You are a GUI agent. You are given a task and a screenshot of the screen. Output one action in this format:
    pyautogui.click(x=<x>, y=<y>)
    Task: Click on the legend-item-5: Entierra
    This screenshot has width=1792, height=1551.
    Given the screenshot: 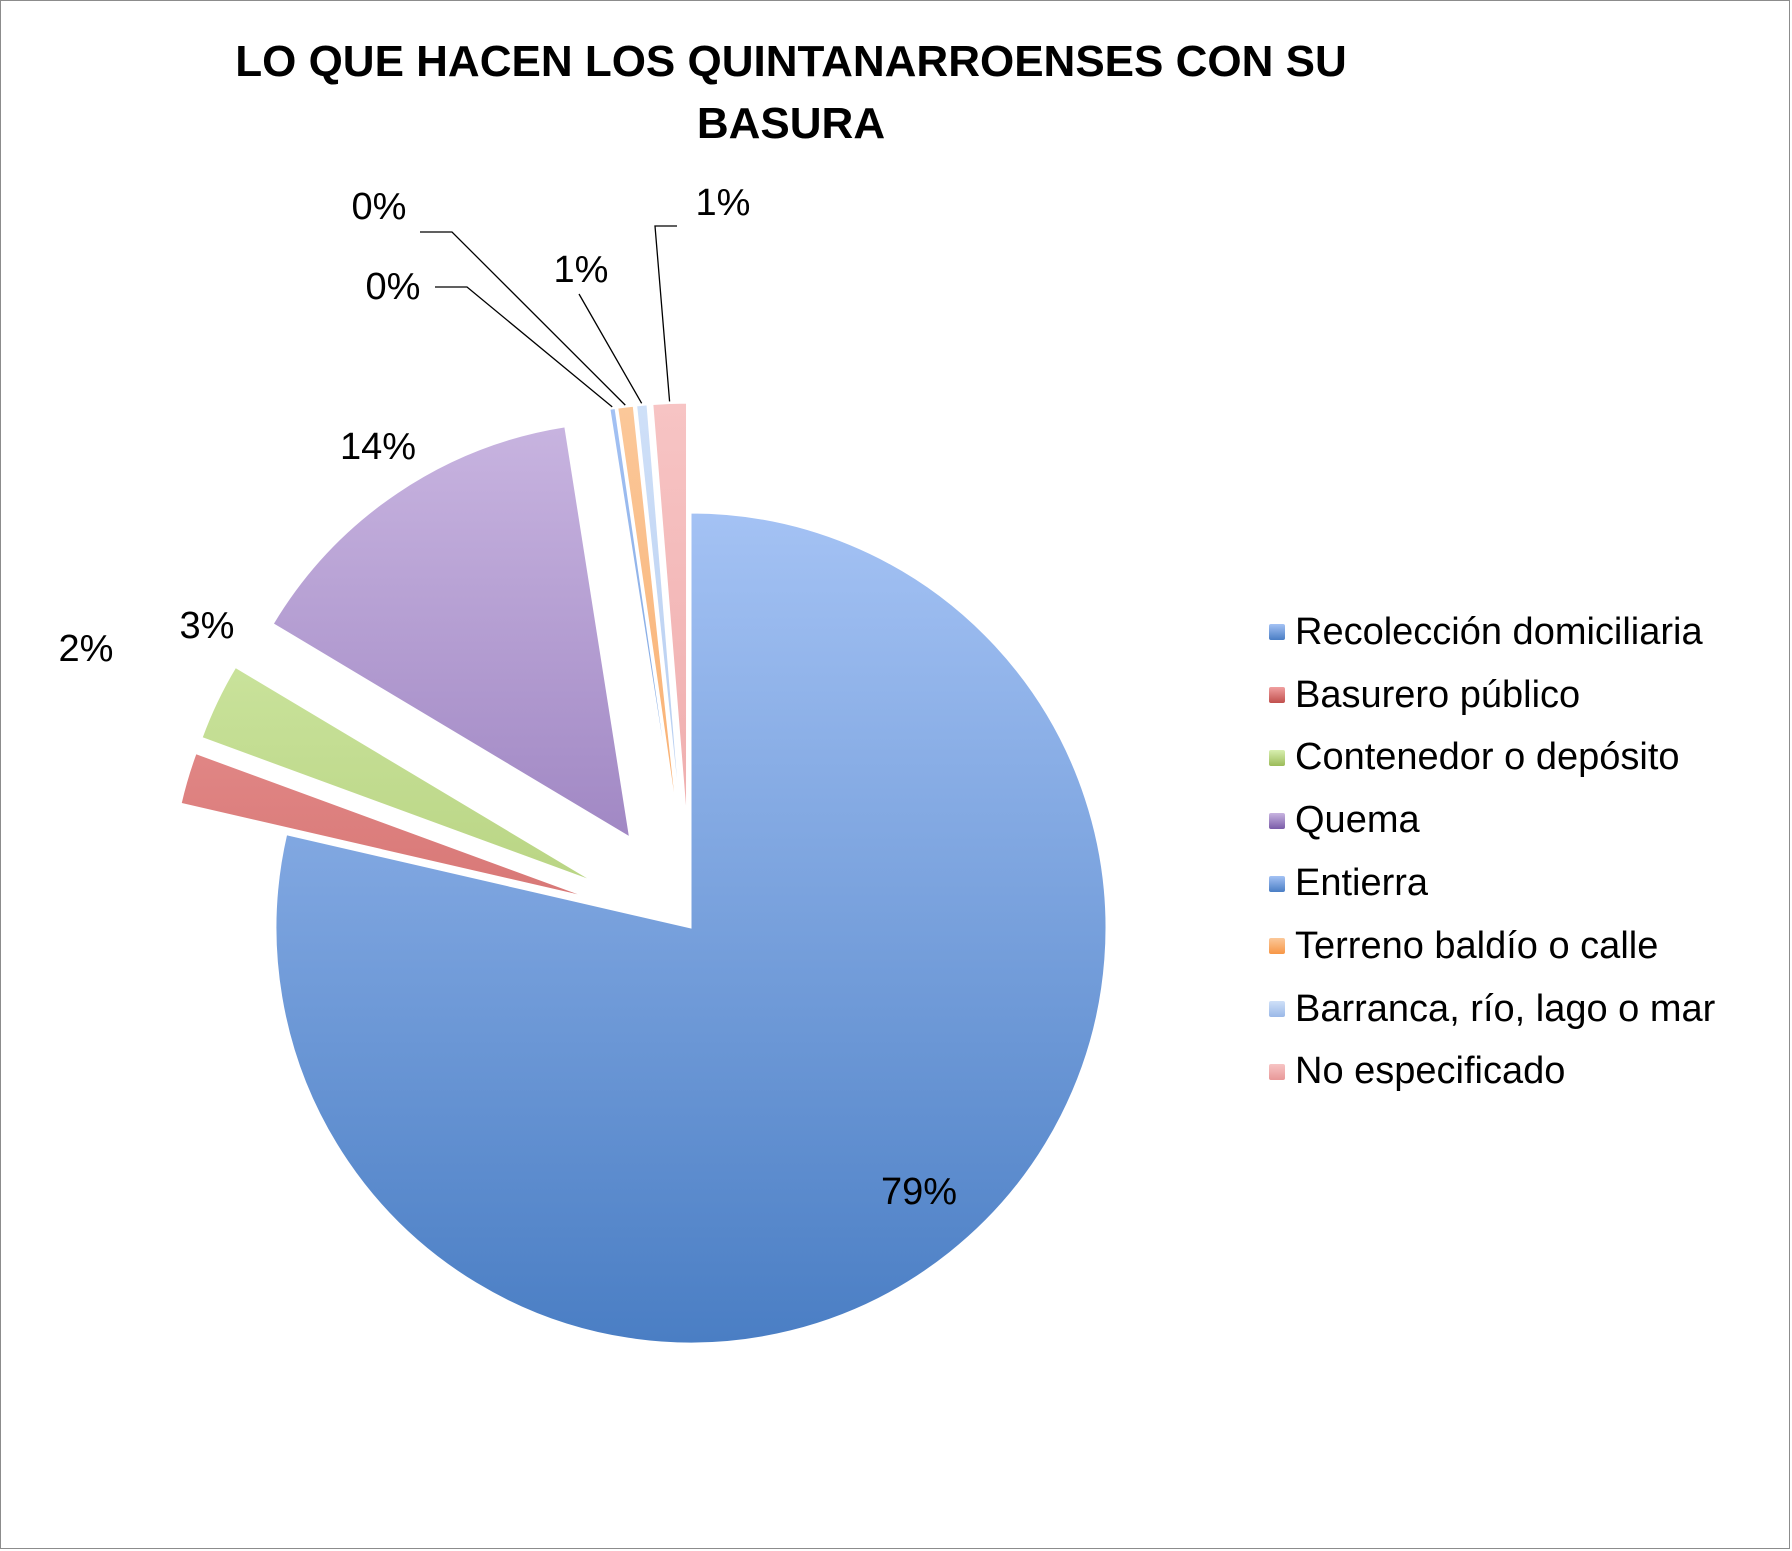 What is the action you would take?
    pyautogui.click(x=1492, y=883)
    